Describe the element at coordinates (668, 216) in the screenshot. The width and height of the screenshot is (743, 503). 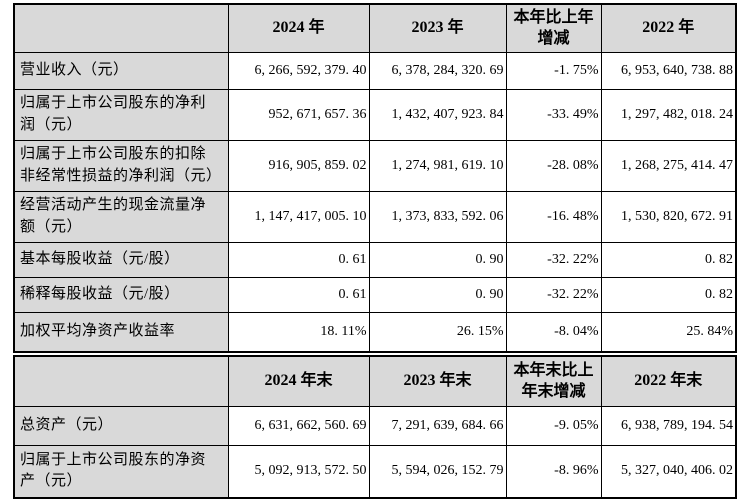
I see `value-2022-cell: 1, 530, 820, 672. 91` at that location.